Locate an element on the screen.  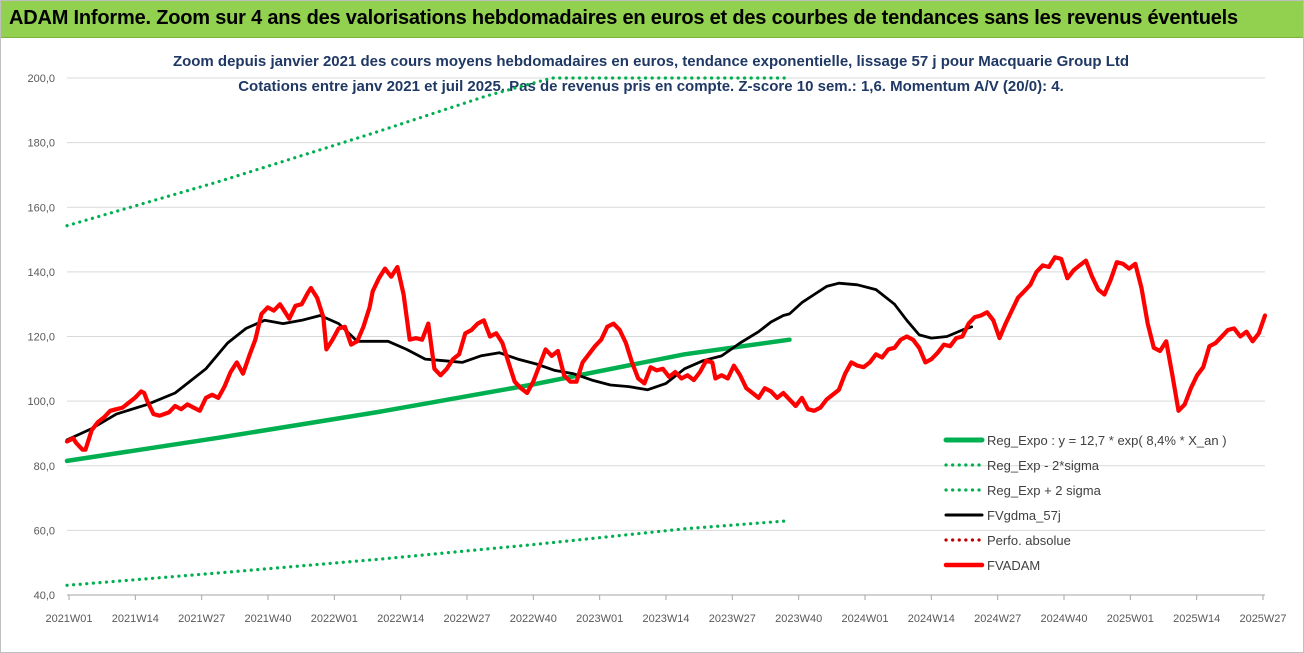
x-tick-label: 2022W01 is located at coordinates (334, 619).